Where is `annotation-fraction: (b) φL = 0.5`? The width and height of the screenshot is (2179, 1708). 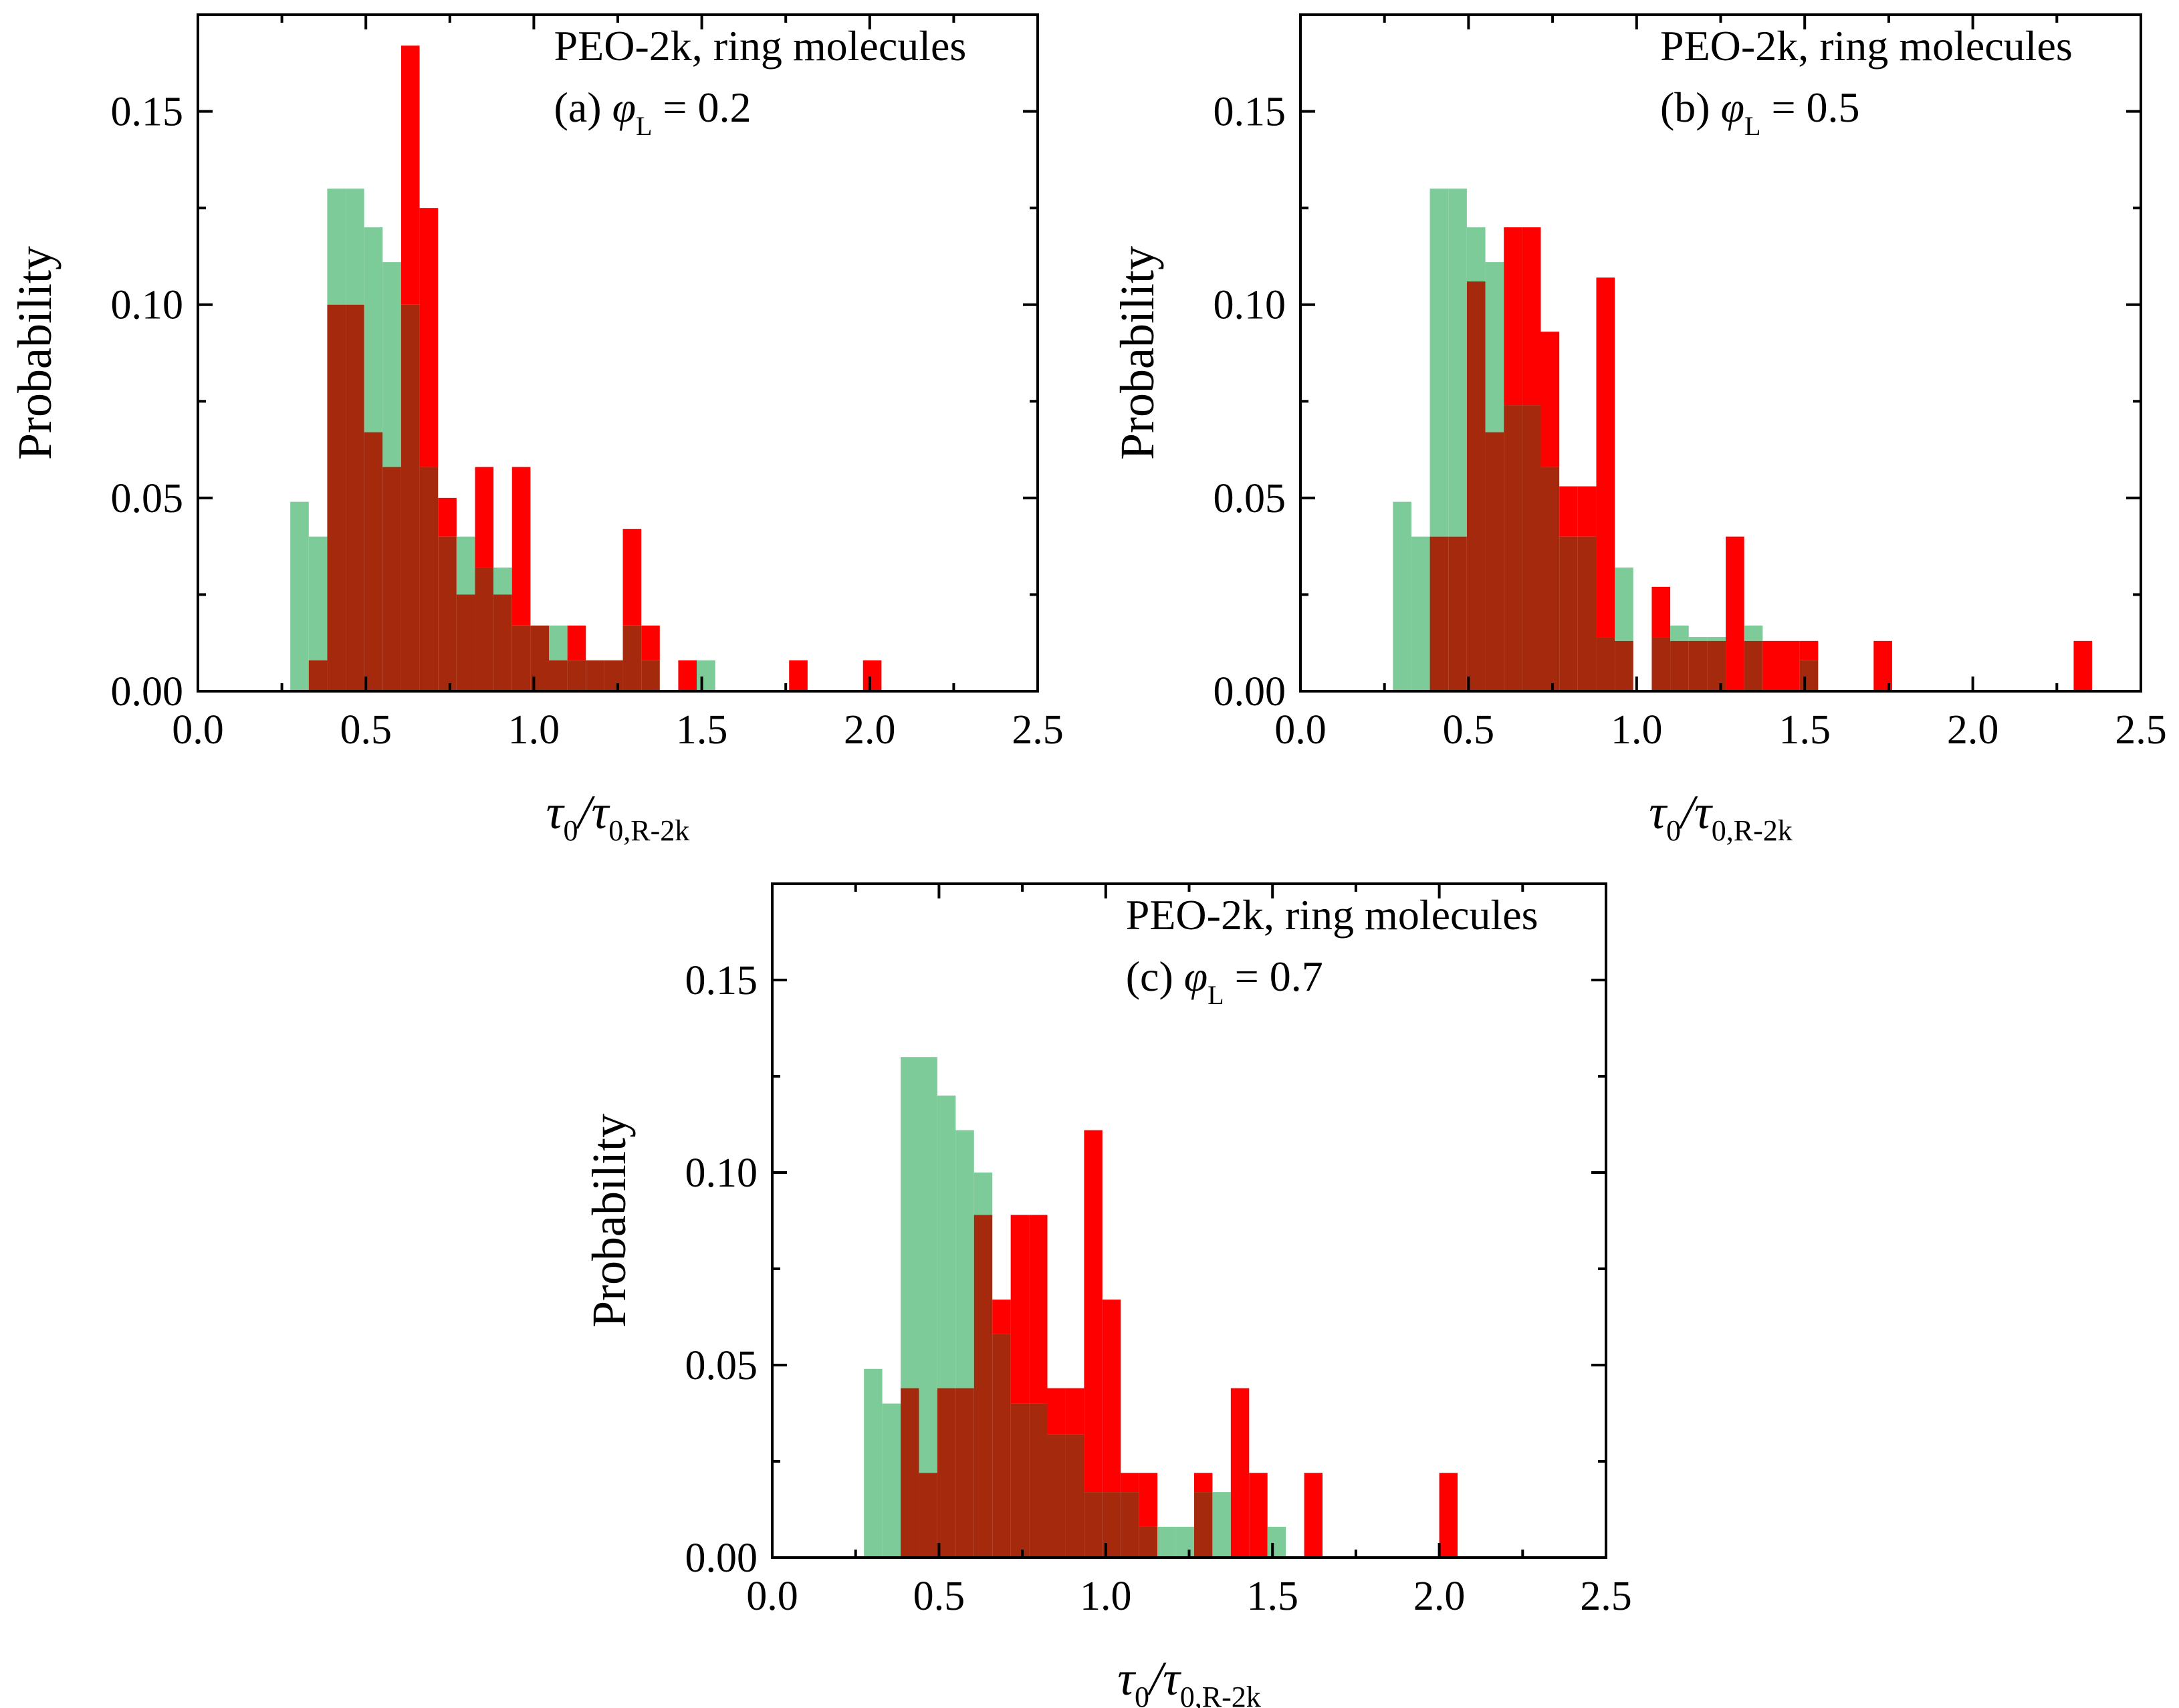 annotation-fraction: (b) φL = 0.5 is located at coordinates (1760, 112).